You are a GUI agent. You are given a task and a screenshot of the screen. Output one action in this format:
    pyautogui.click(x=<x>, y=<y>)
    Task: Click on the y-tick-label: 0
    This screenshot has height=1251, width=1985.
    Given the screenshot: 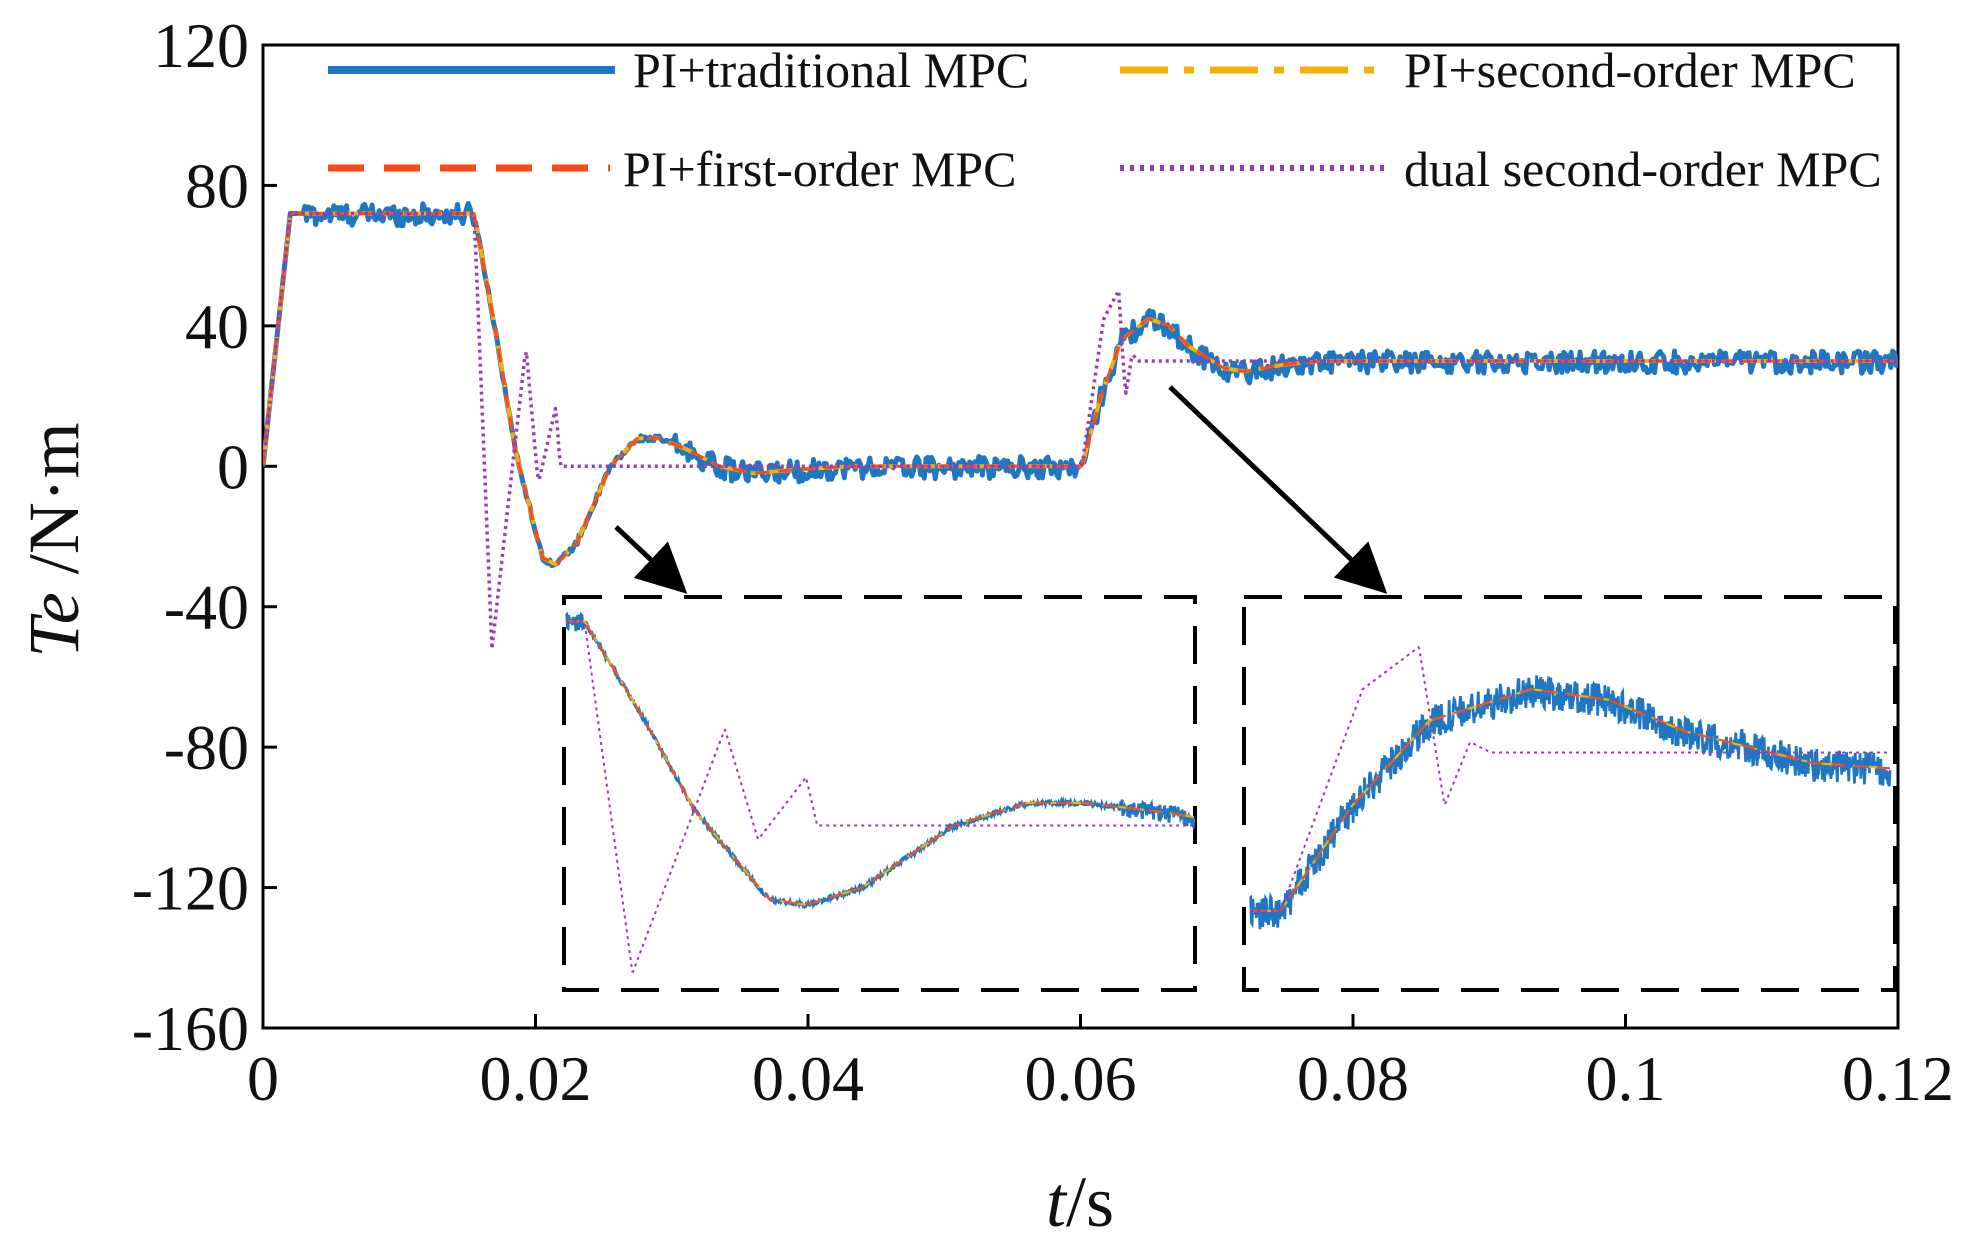 What is the action you would take?
    pyautogui.click(x=233, y=466)
    